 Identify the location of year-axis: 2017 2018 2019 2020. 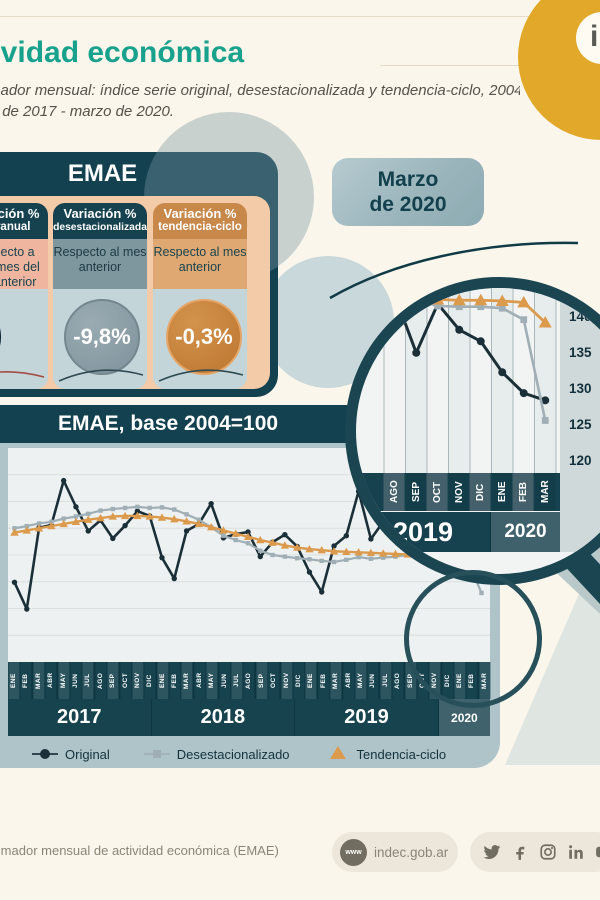
(249, 717).